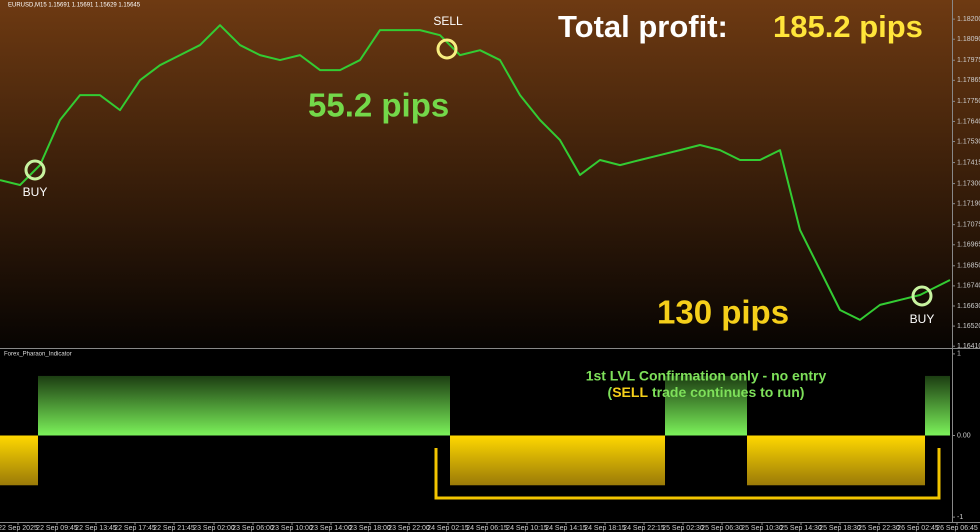 The height and width of the screenshot is (532, 980). What do you see at coordinates (840, 528) in the screenshot?
I see `x-tick-label: 25 Sep 18:30` at bounding box center [840, 528].